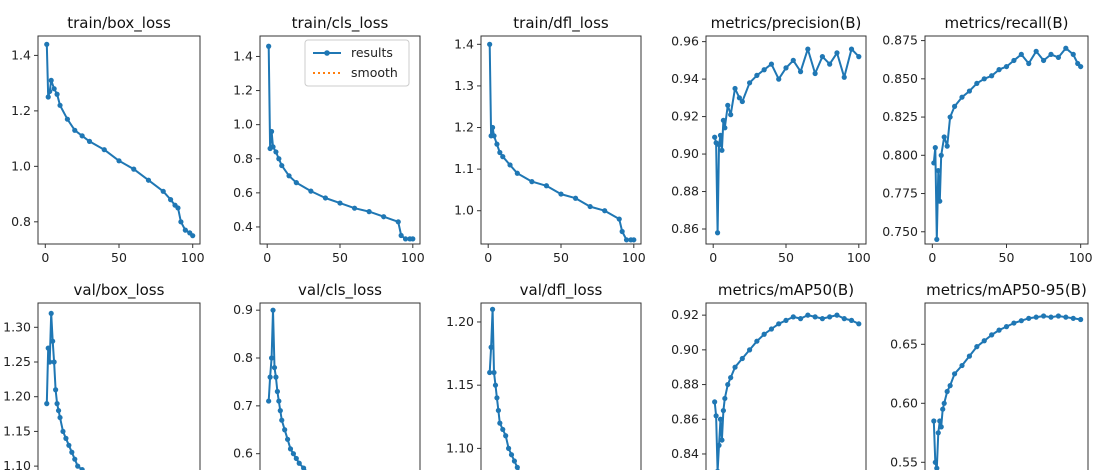 This screenshot has height=470, width=1106. Describe the element at coordinates (685, 453) in the screenshot. I see `y-tick-label: 0.84` at that location.